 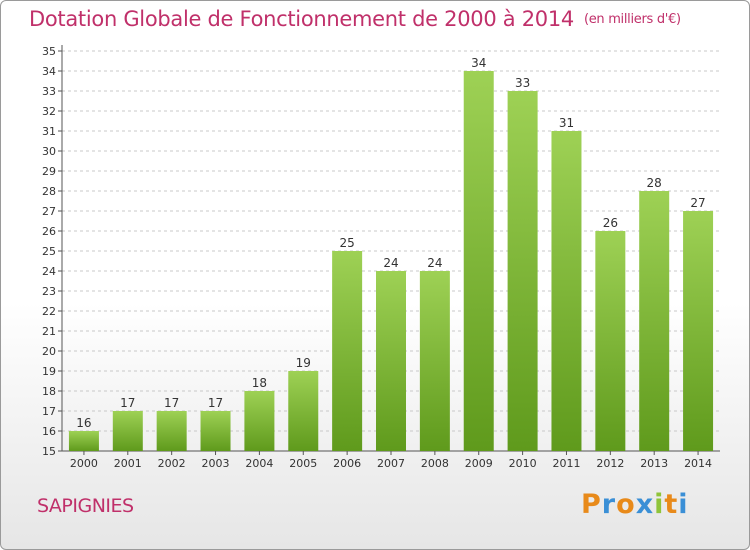 I want to click on y-tick-label: 20, so click(x=49, y=351).